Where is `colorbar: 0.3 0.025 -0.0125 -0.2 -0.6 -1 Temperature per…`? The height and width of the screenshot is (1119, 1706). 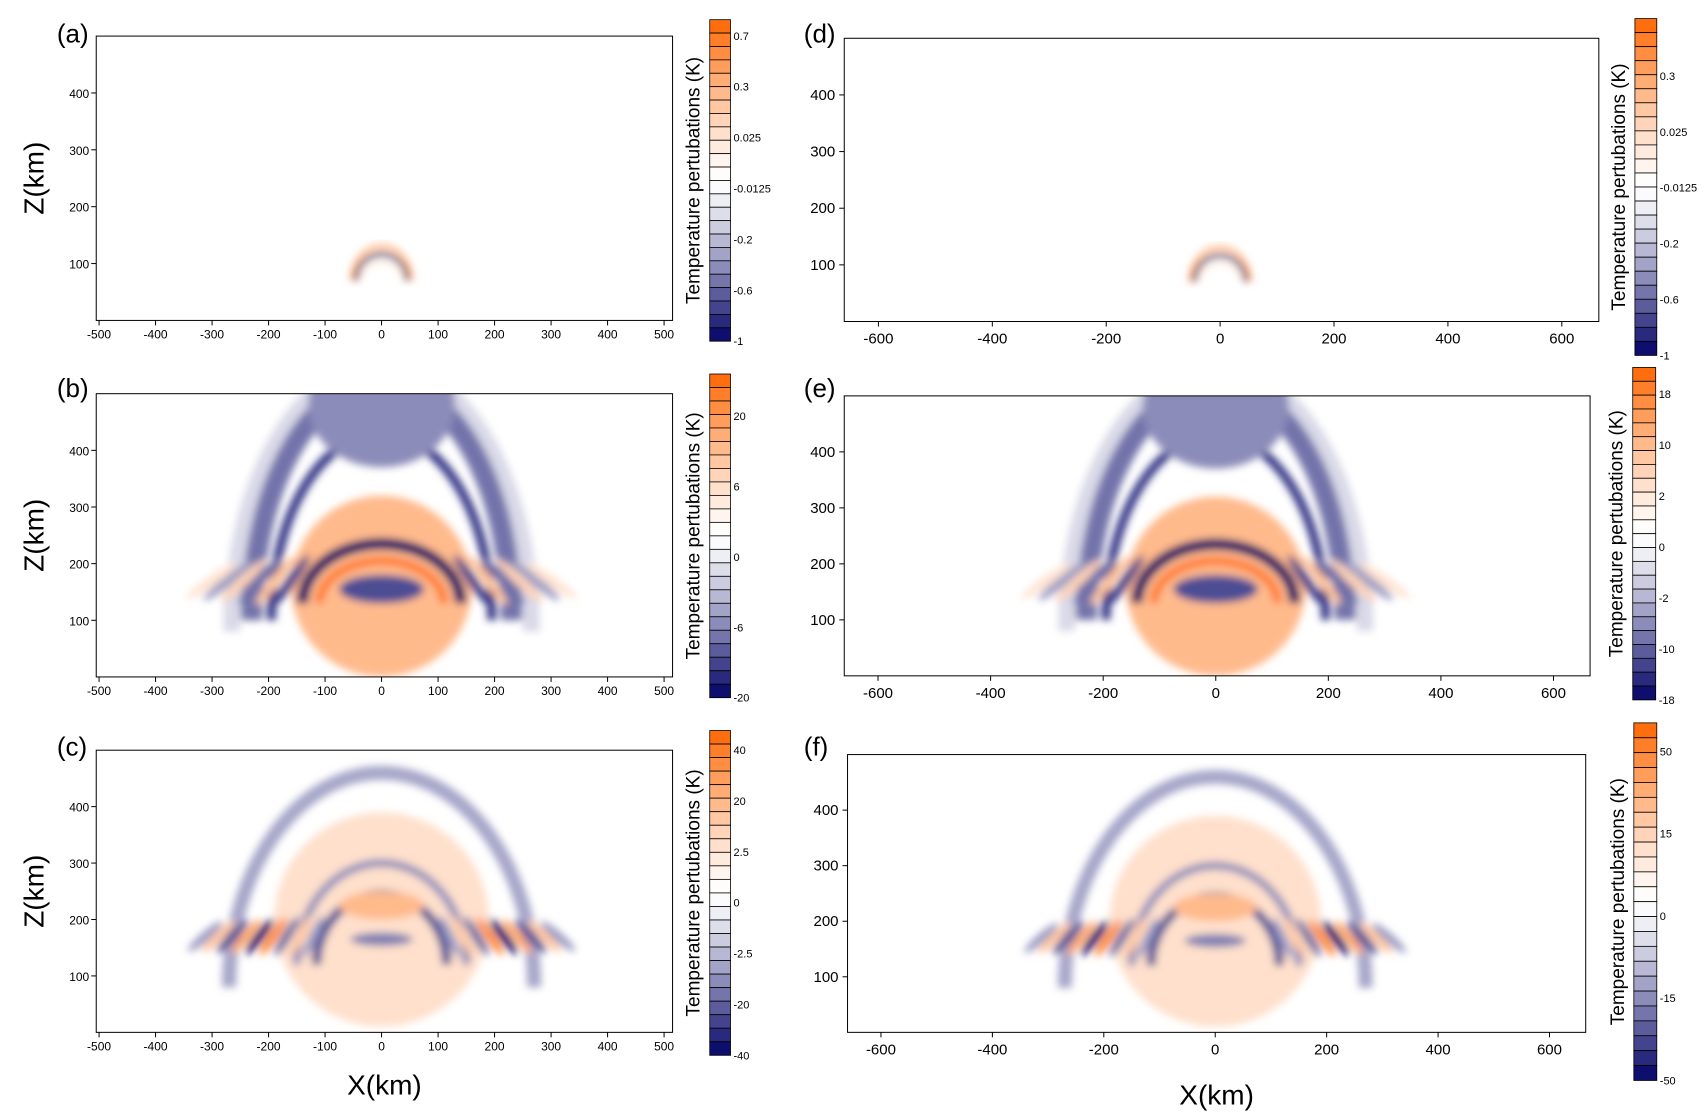
colorbar: 0.3 0.025 -0.0125 -0.2 -0.6 -1 Temperature per… is located at coordinates (1653, 190).